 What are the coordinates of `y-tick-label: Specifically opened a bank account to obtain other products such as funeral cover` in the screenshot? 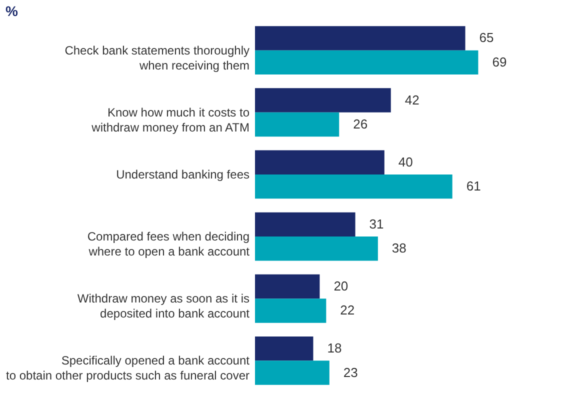 It's located at (128, 368).